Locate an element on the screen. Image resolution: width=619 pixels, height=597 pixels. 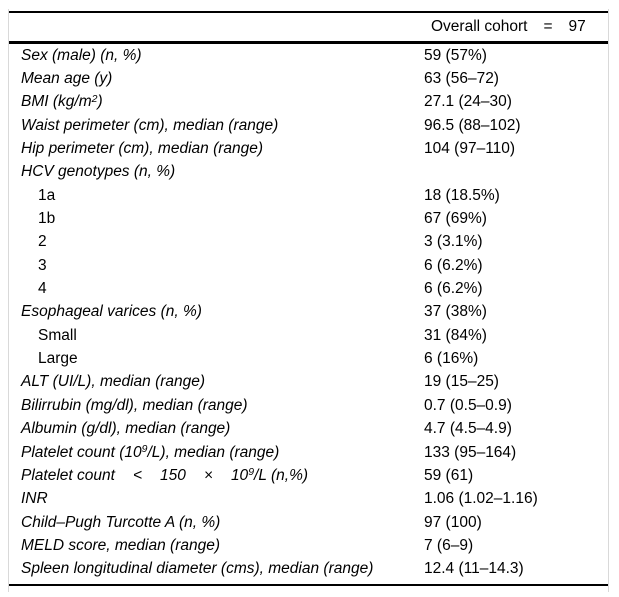
table-row: Child–Pugh Turcotte A (n, %) 97 (100) is located at coordinates (308, 522).